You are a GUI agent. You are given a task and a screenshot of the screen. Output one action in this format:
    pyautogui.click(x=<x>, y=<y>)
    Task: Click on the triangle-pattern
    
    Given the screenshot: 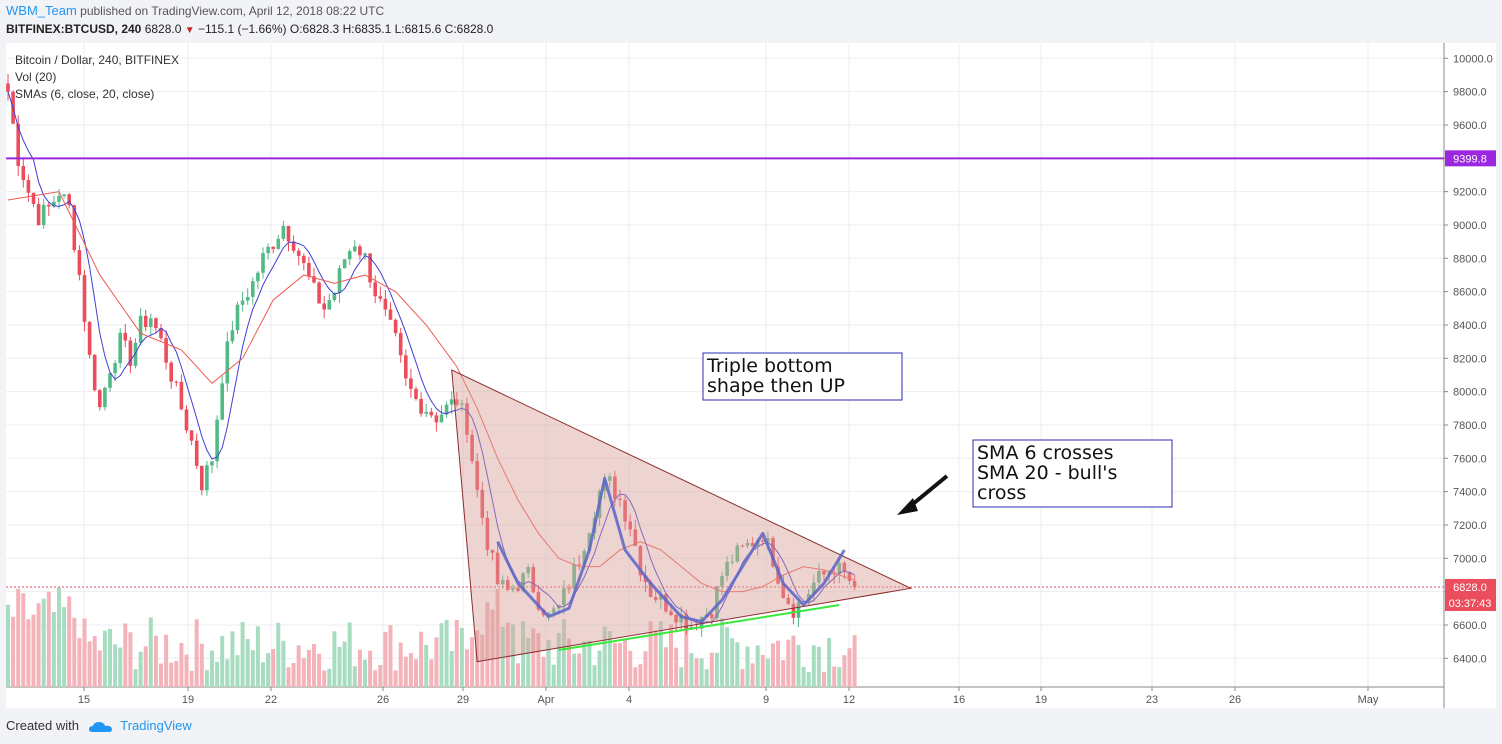 What is the action you would take?
    pyautogui.click(x=682, y=516)
    